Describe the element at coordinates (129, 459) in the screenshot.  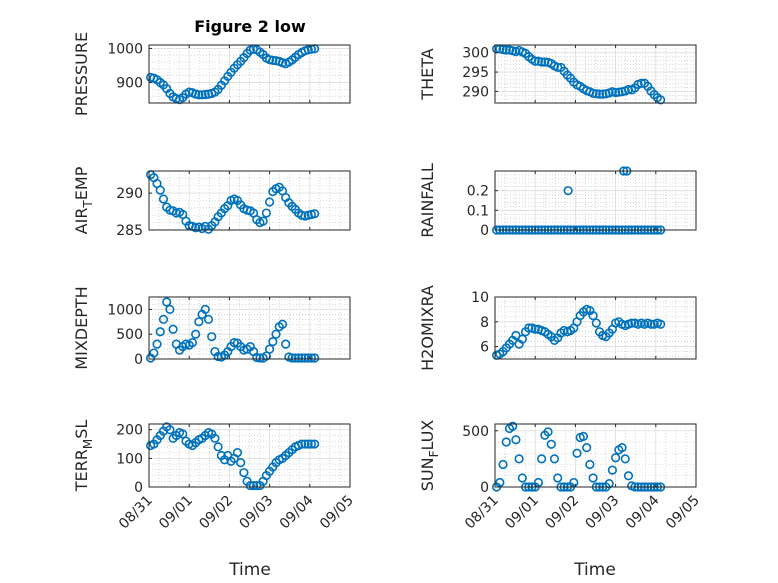
I see `y-tick-label: 100` at that location.